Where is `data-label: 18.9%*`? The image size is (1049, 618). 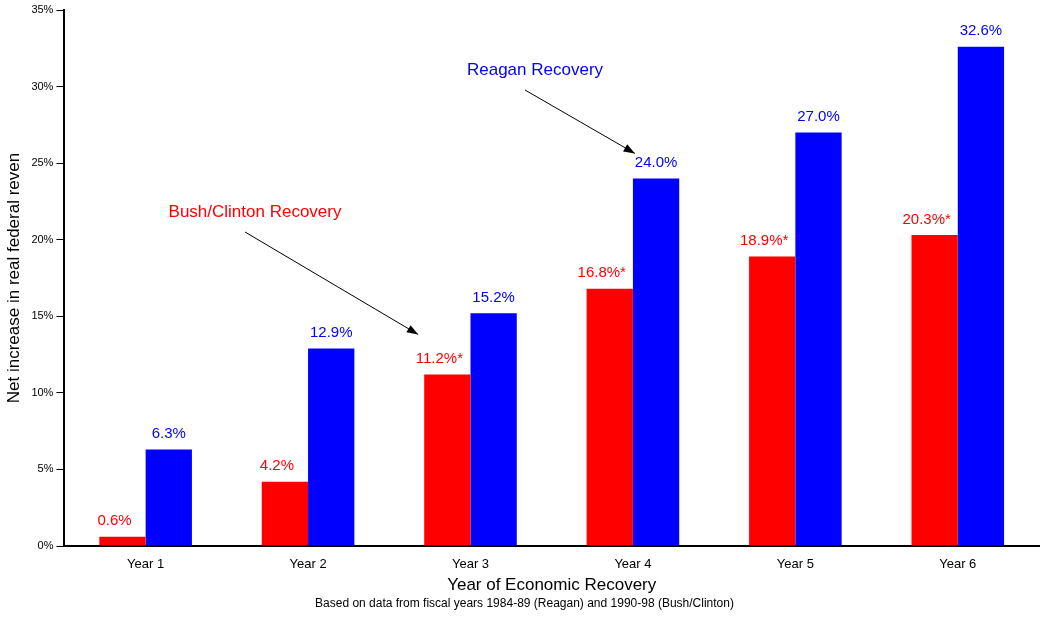
data-label: 18.9%* is located at coordinates (764, 240).